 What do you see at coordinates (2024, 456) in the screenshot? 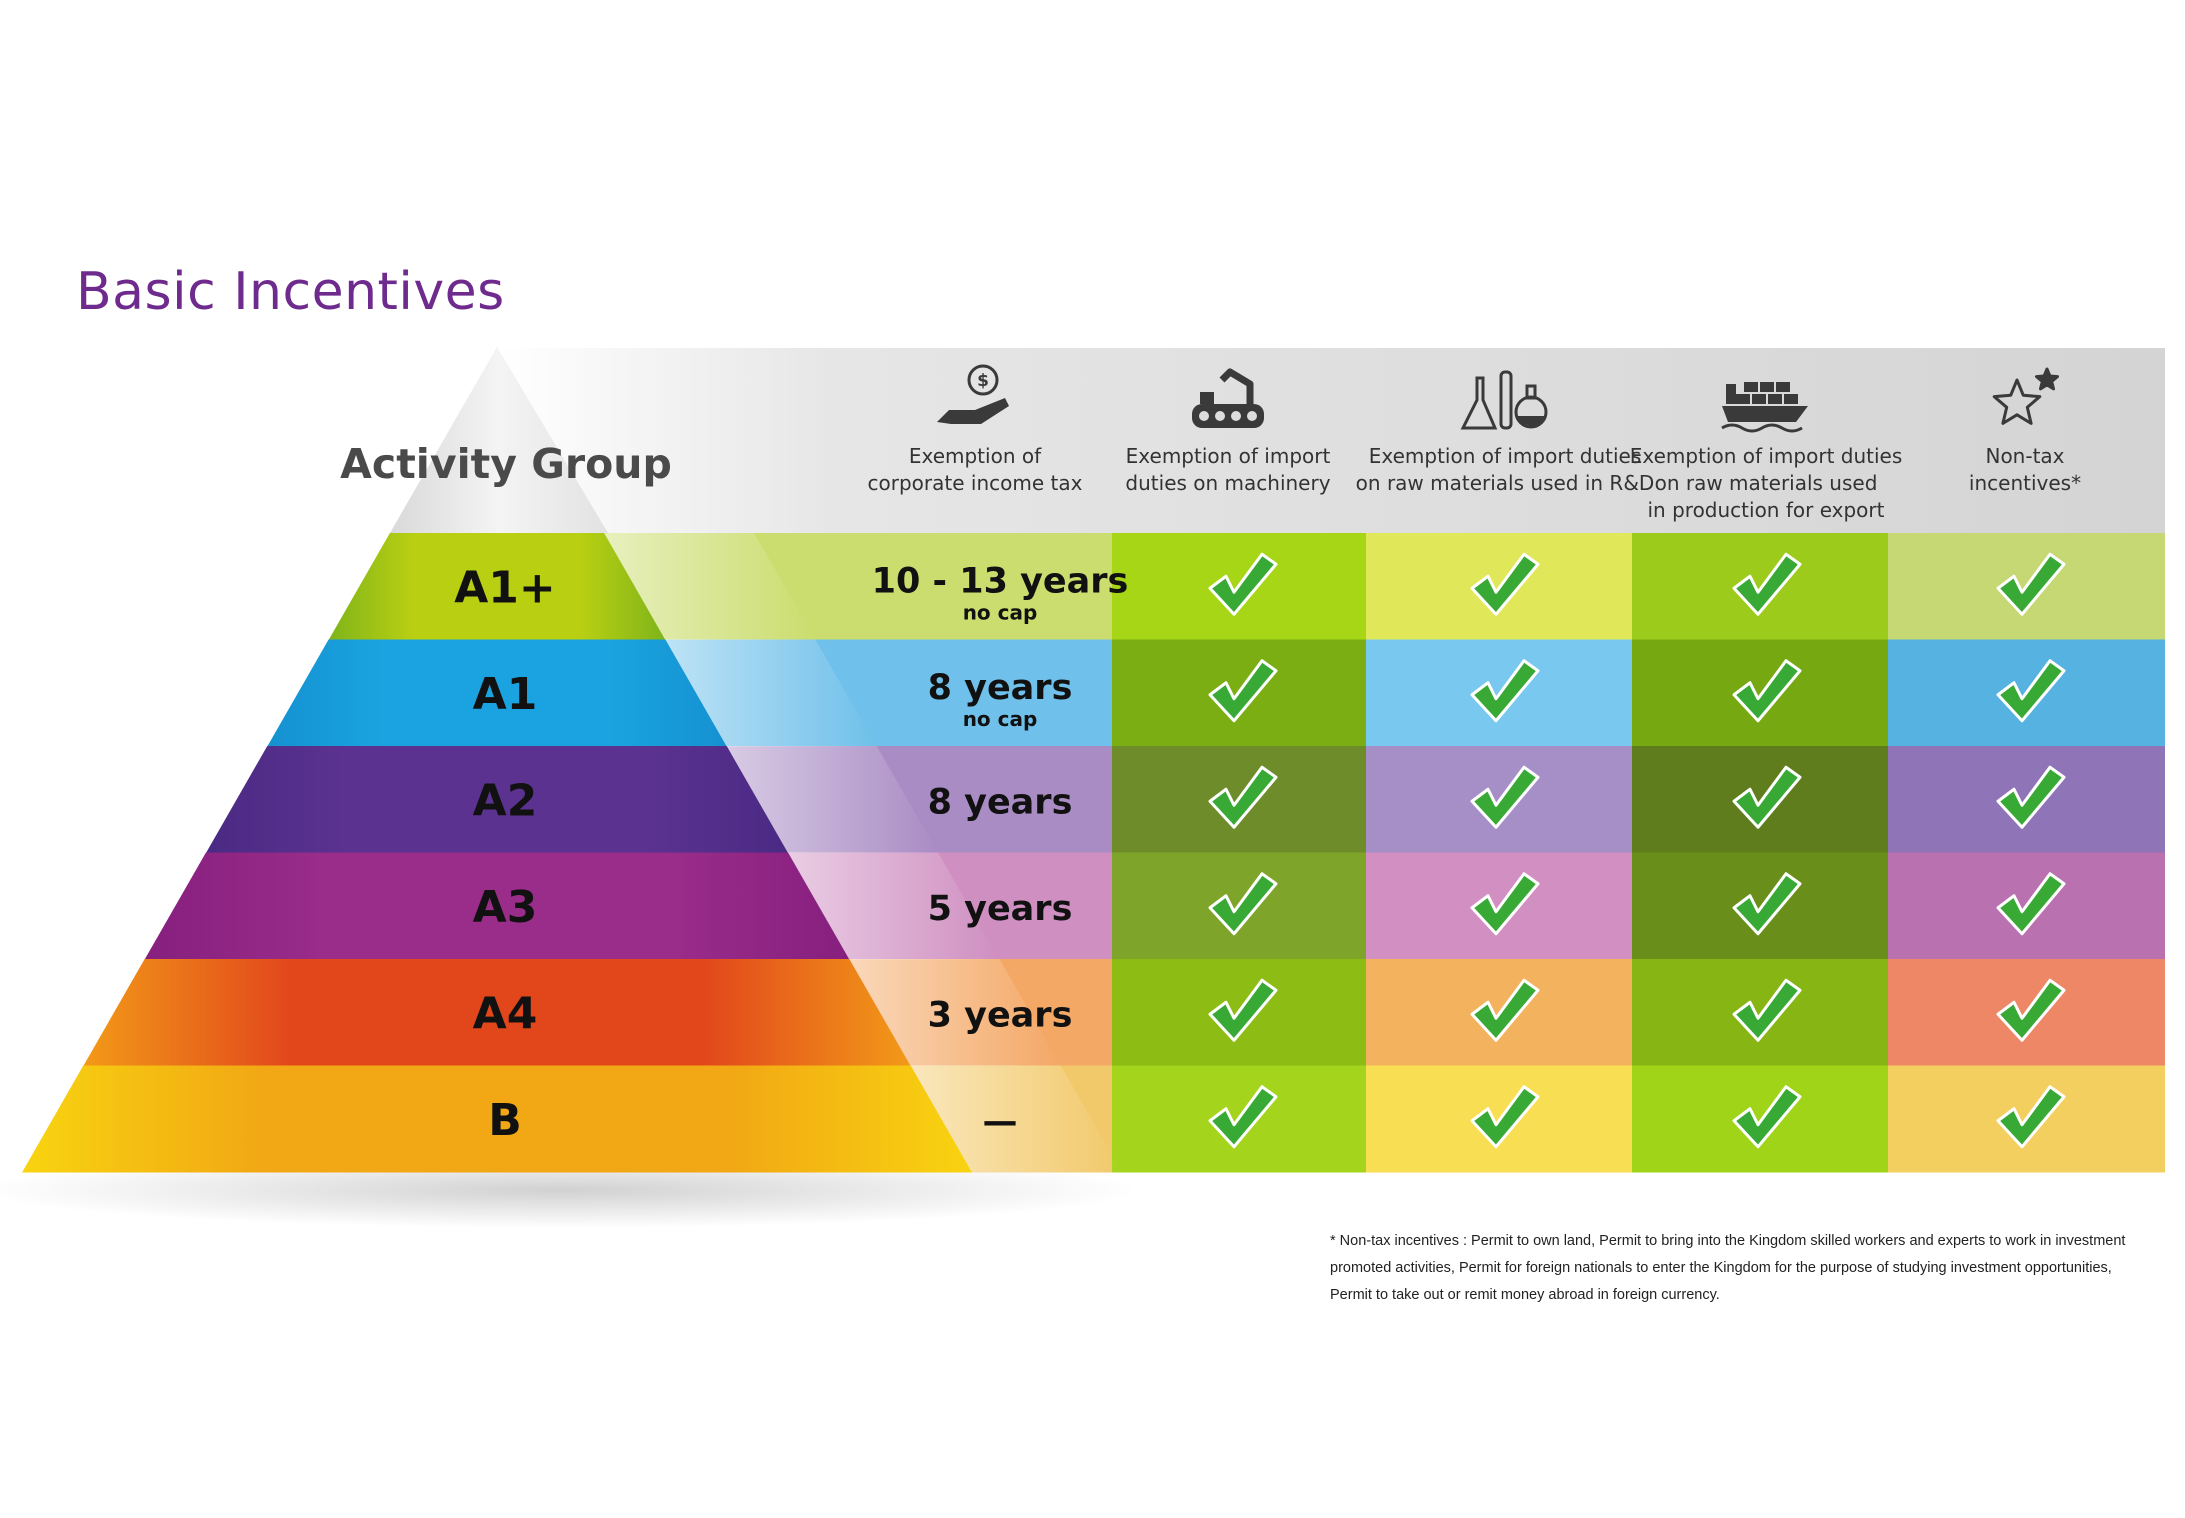
I see `column-header-label: Non-tax` at bounding box center [2024, 456].